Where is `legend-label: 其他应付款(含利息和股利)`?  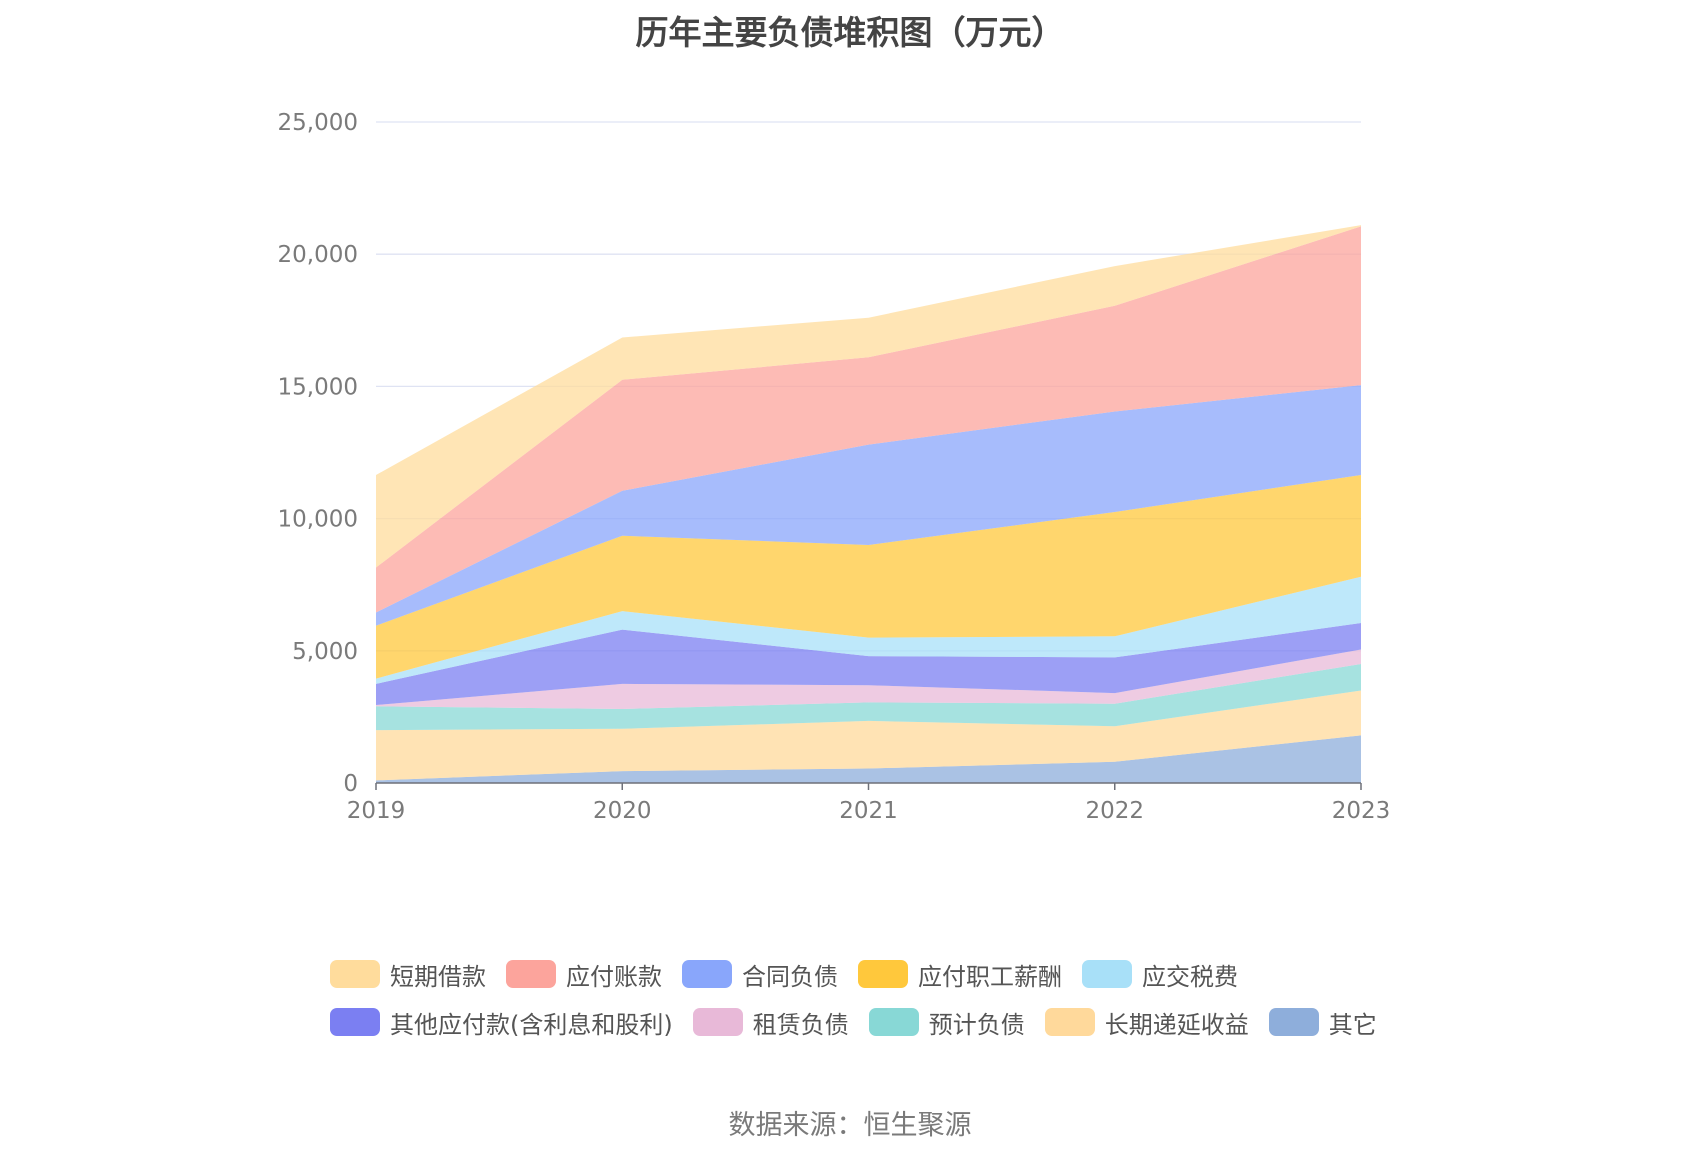
legend-label: 其他应付款(含利息和股利) is located at coordinates (531, 1024).